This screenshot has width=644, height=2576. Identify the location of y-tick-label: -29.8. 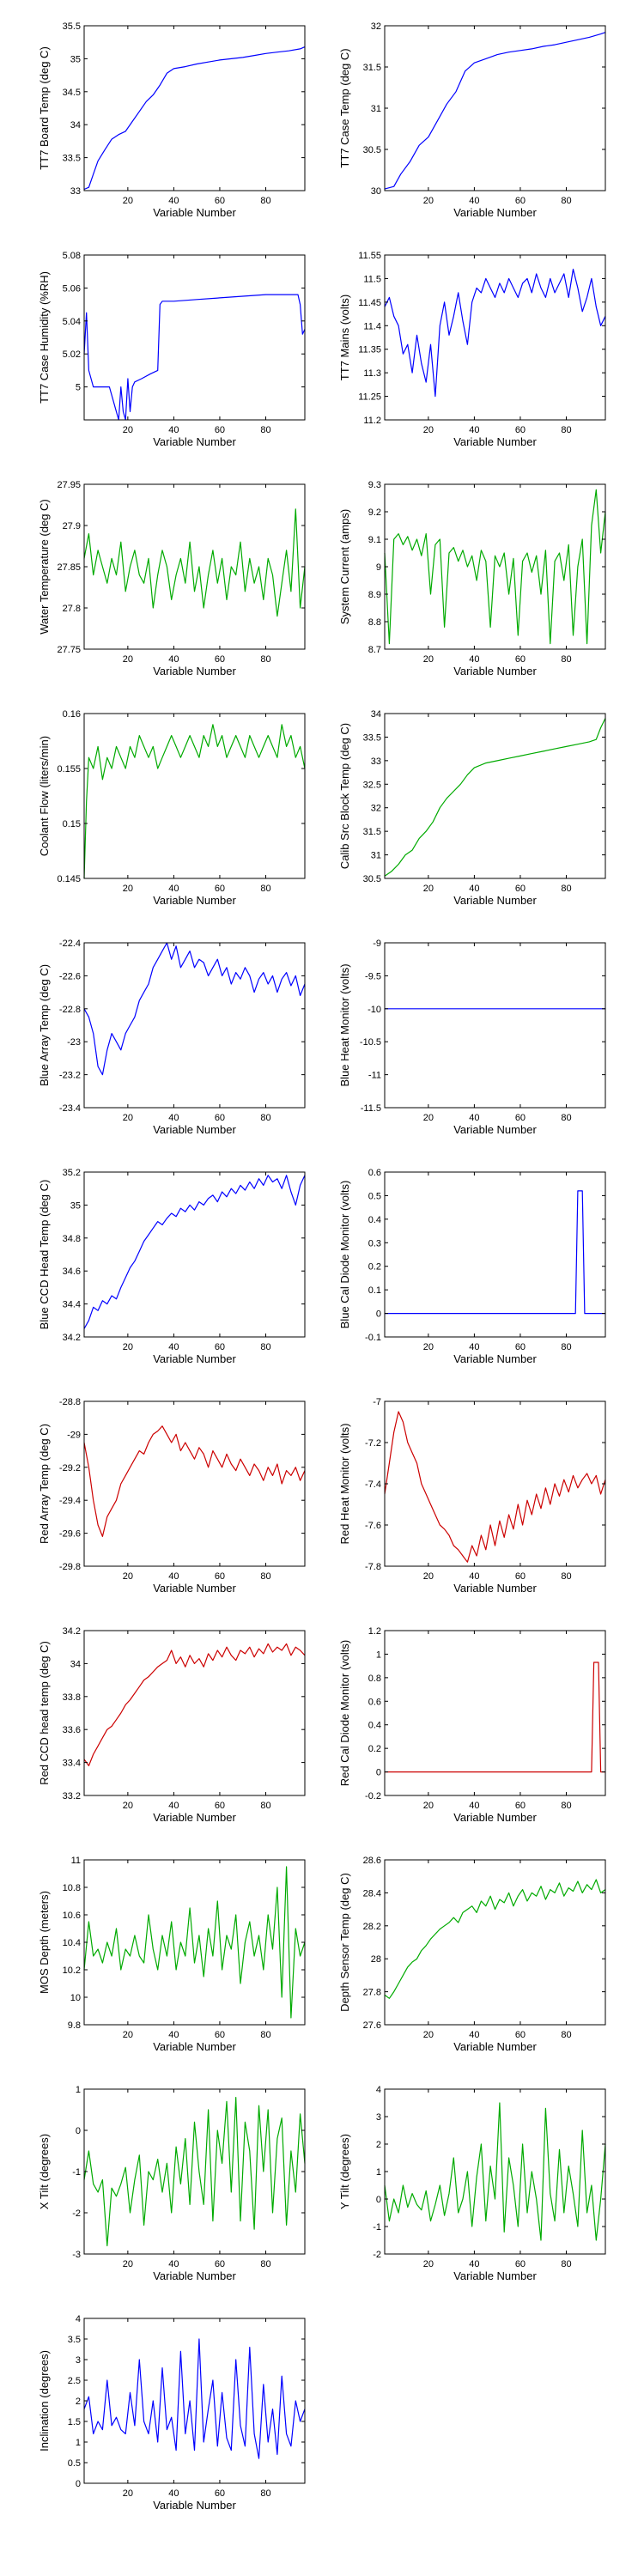
(70, 1567).